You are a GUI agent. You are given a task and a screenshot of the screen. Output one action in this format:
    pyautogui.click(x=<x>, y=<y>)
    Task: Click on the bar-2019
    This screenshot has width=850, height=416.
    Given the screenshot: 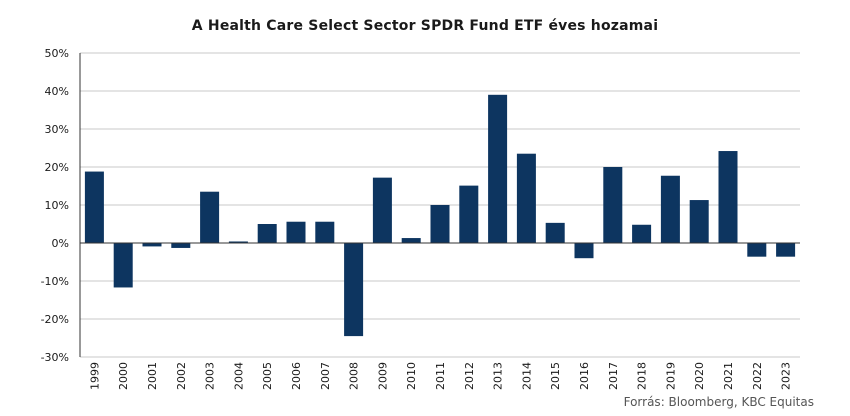 What is the action you would take?
    pyautogui.click(x=670, y=209)
    